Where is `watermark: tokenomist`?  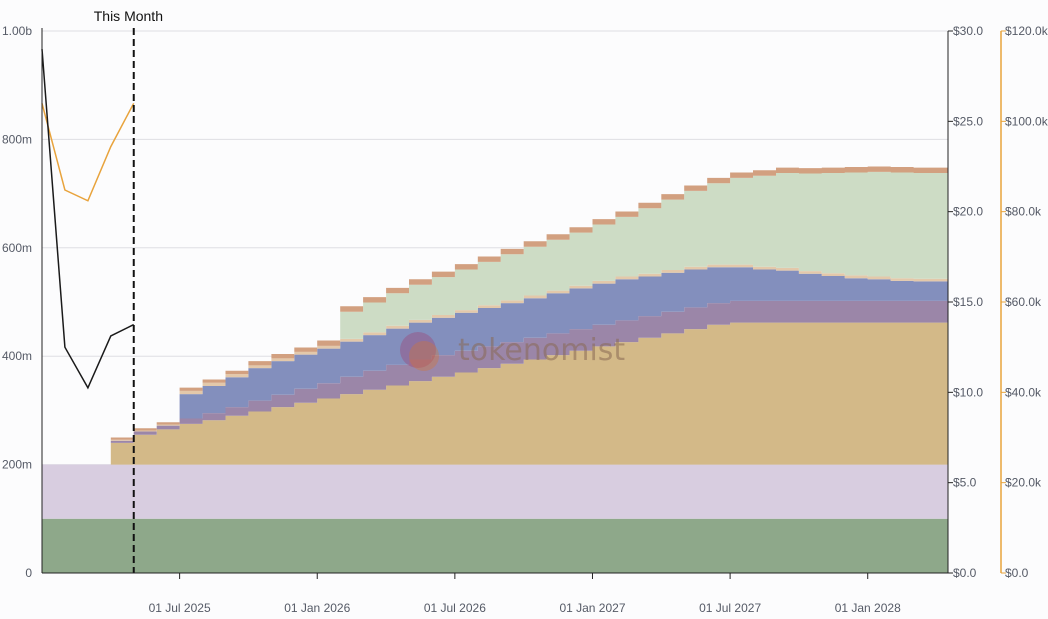
watermark: tokenomist is located at coordinates (512, 351).